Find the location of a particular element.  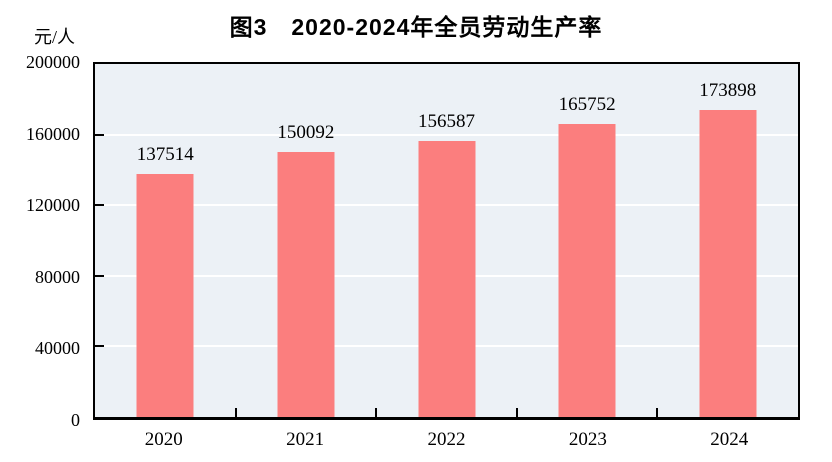

y-axis-unit-label: 元/人 is located at coordinates (55, 37).